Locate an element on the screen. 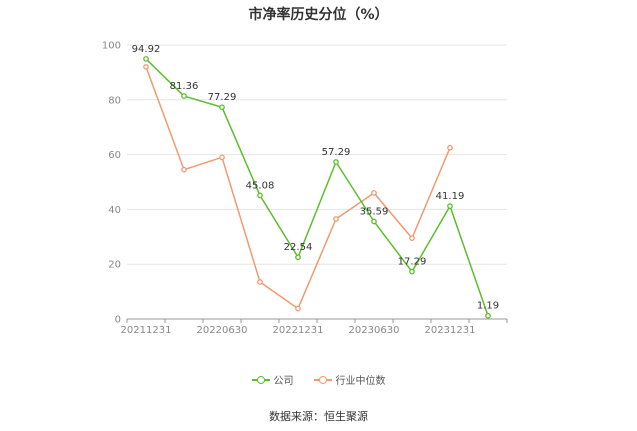 The image size is (637, 431). chart-title: 市净率历史分位（%） is located at coordinates (318, 15).